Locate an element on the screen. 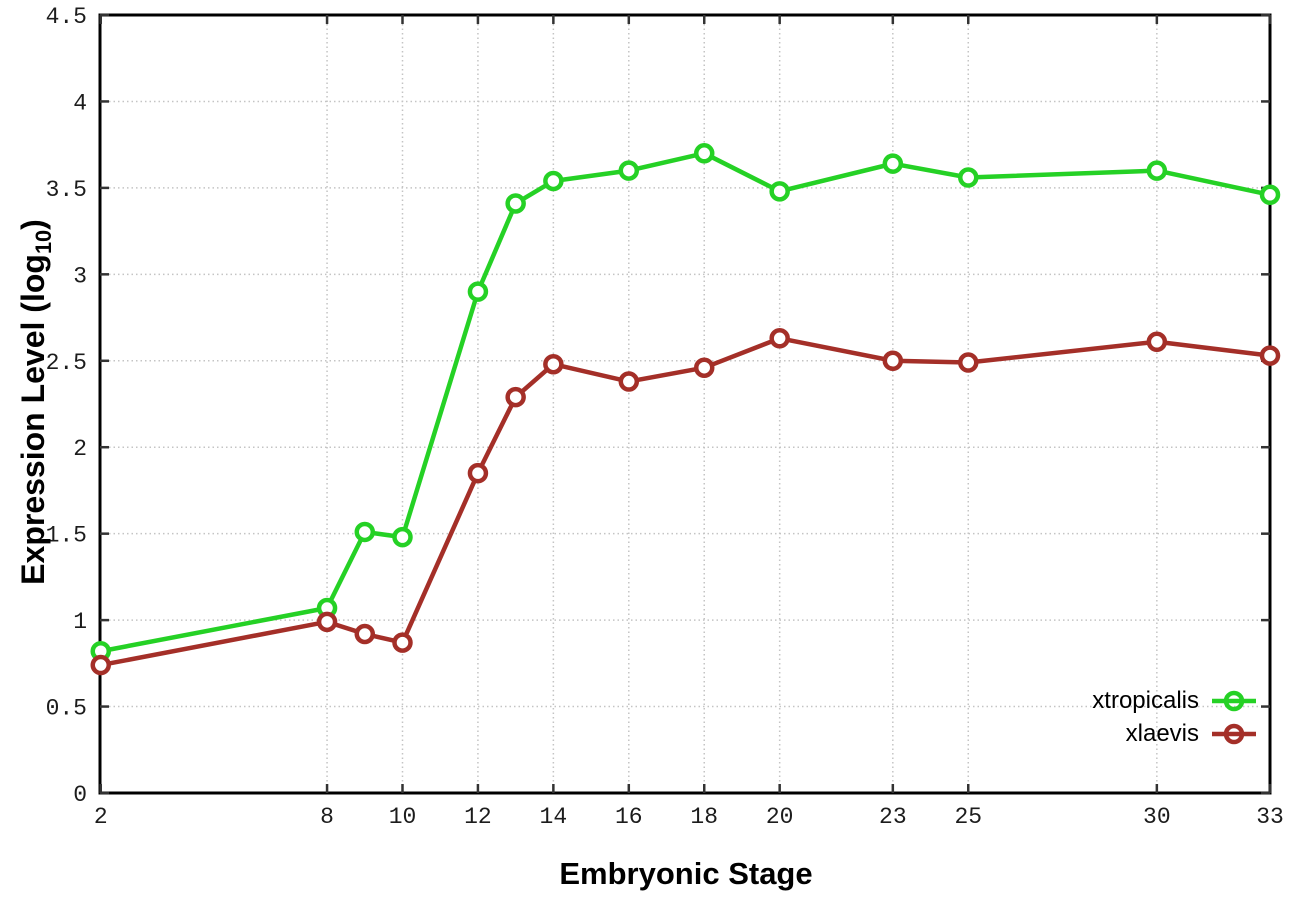 The width and height of the screenshot is (1296, 907). y-tick-label: 1.5 is located at coordinates (66, 536).